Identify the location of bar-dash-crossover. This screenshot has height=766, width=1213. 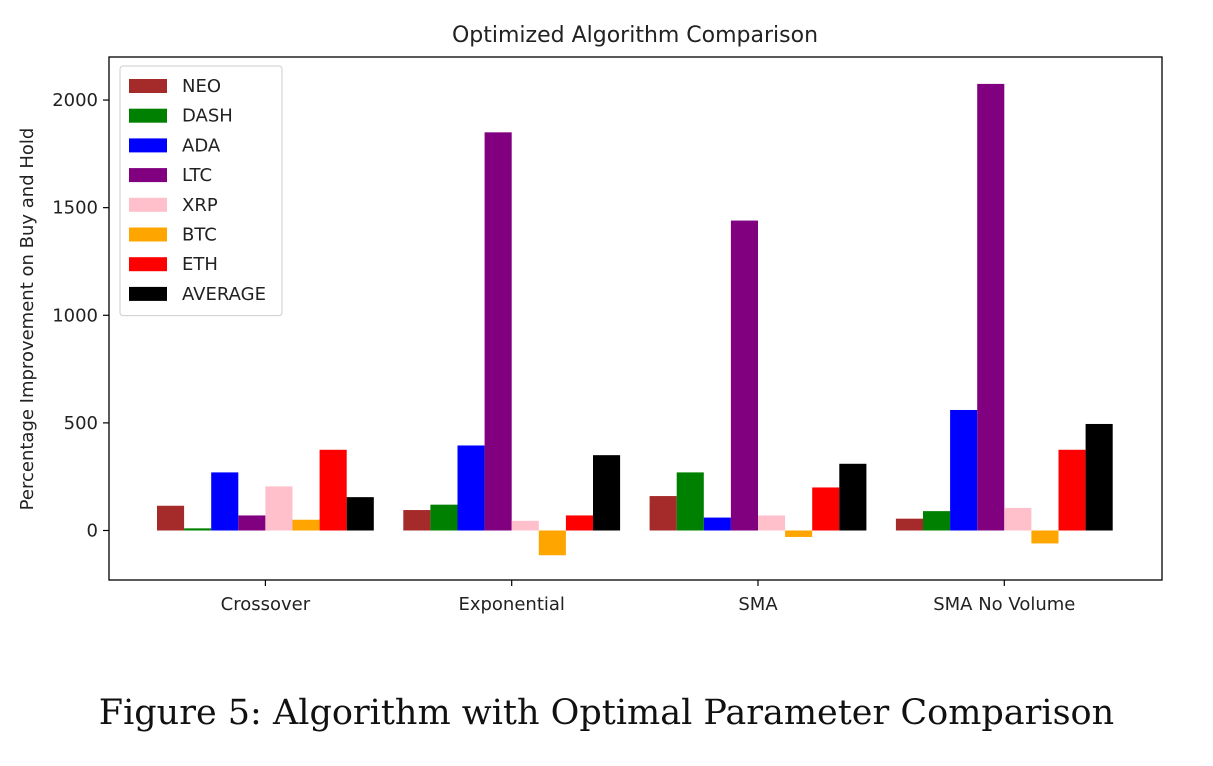
(198, 529).